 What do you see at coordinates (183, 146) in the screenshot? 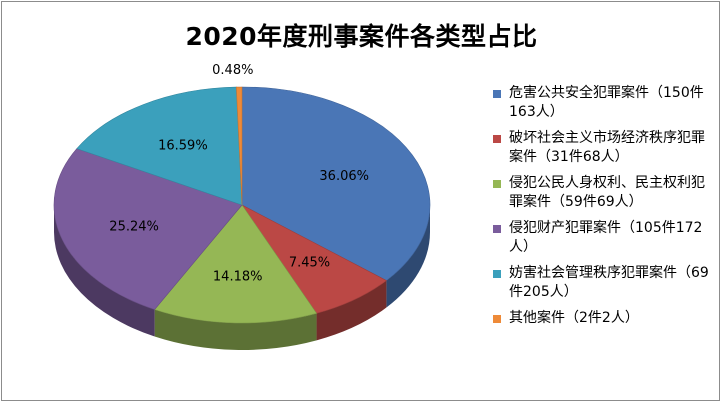
I see `slice-label-4: 16.59%` at bounding box center [183, 146].